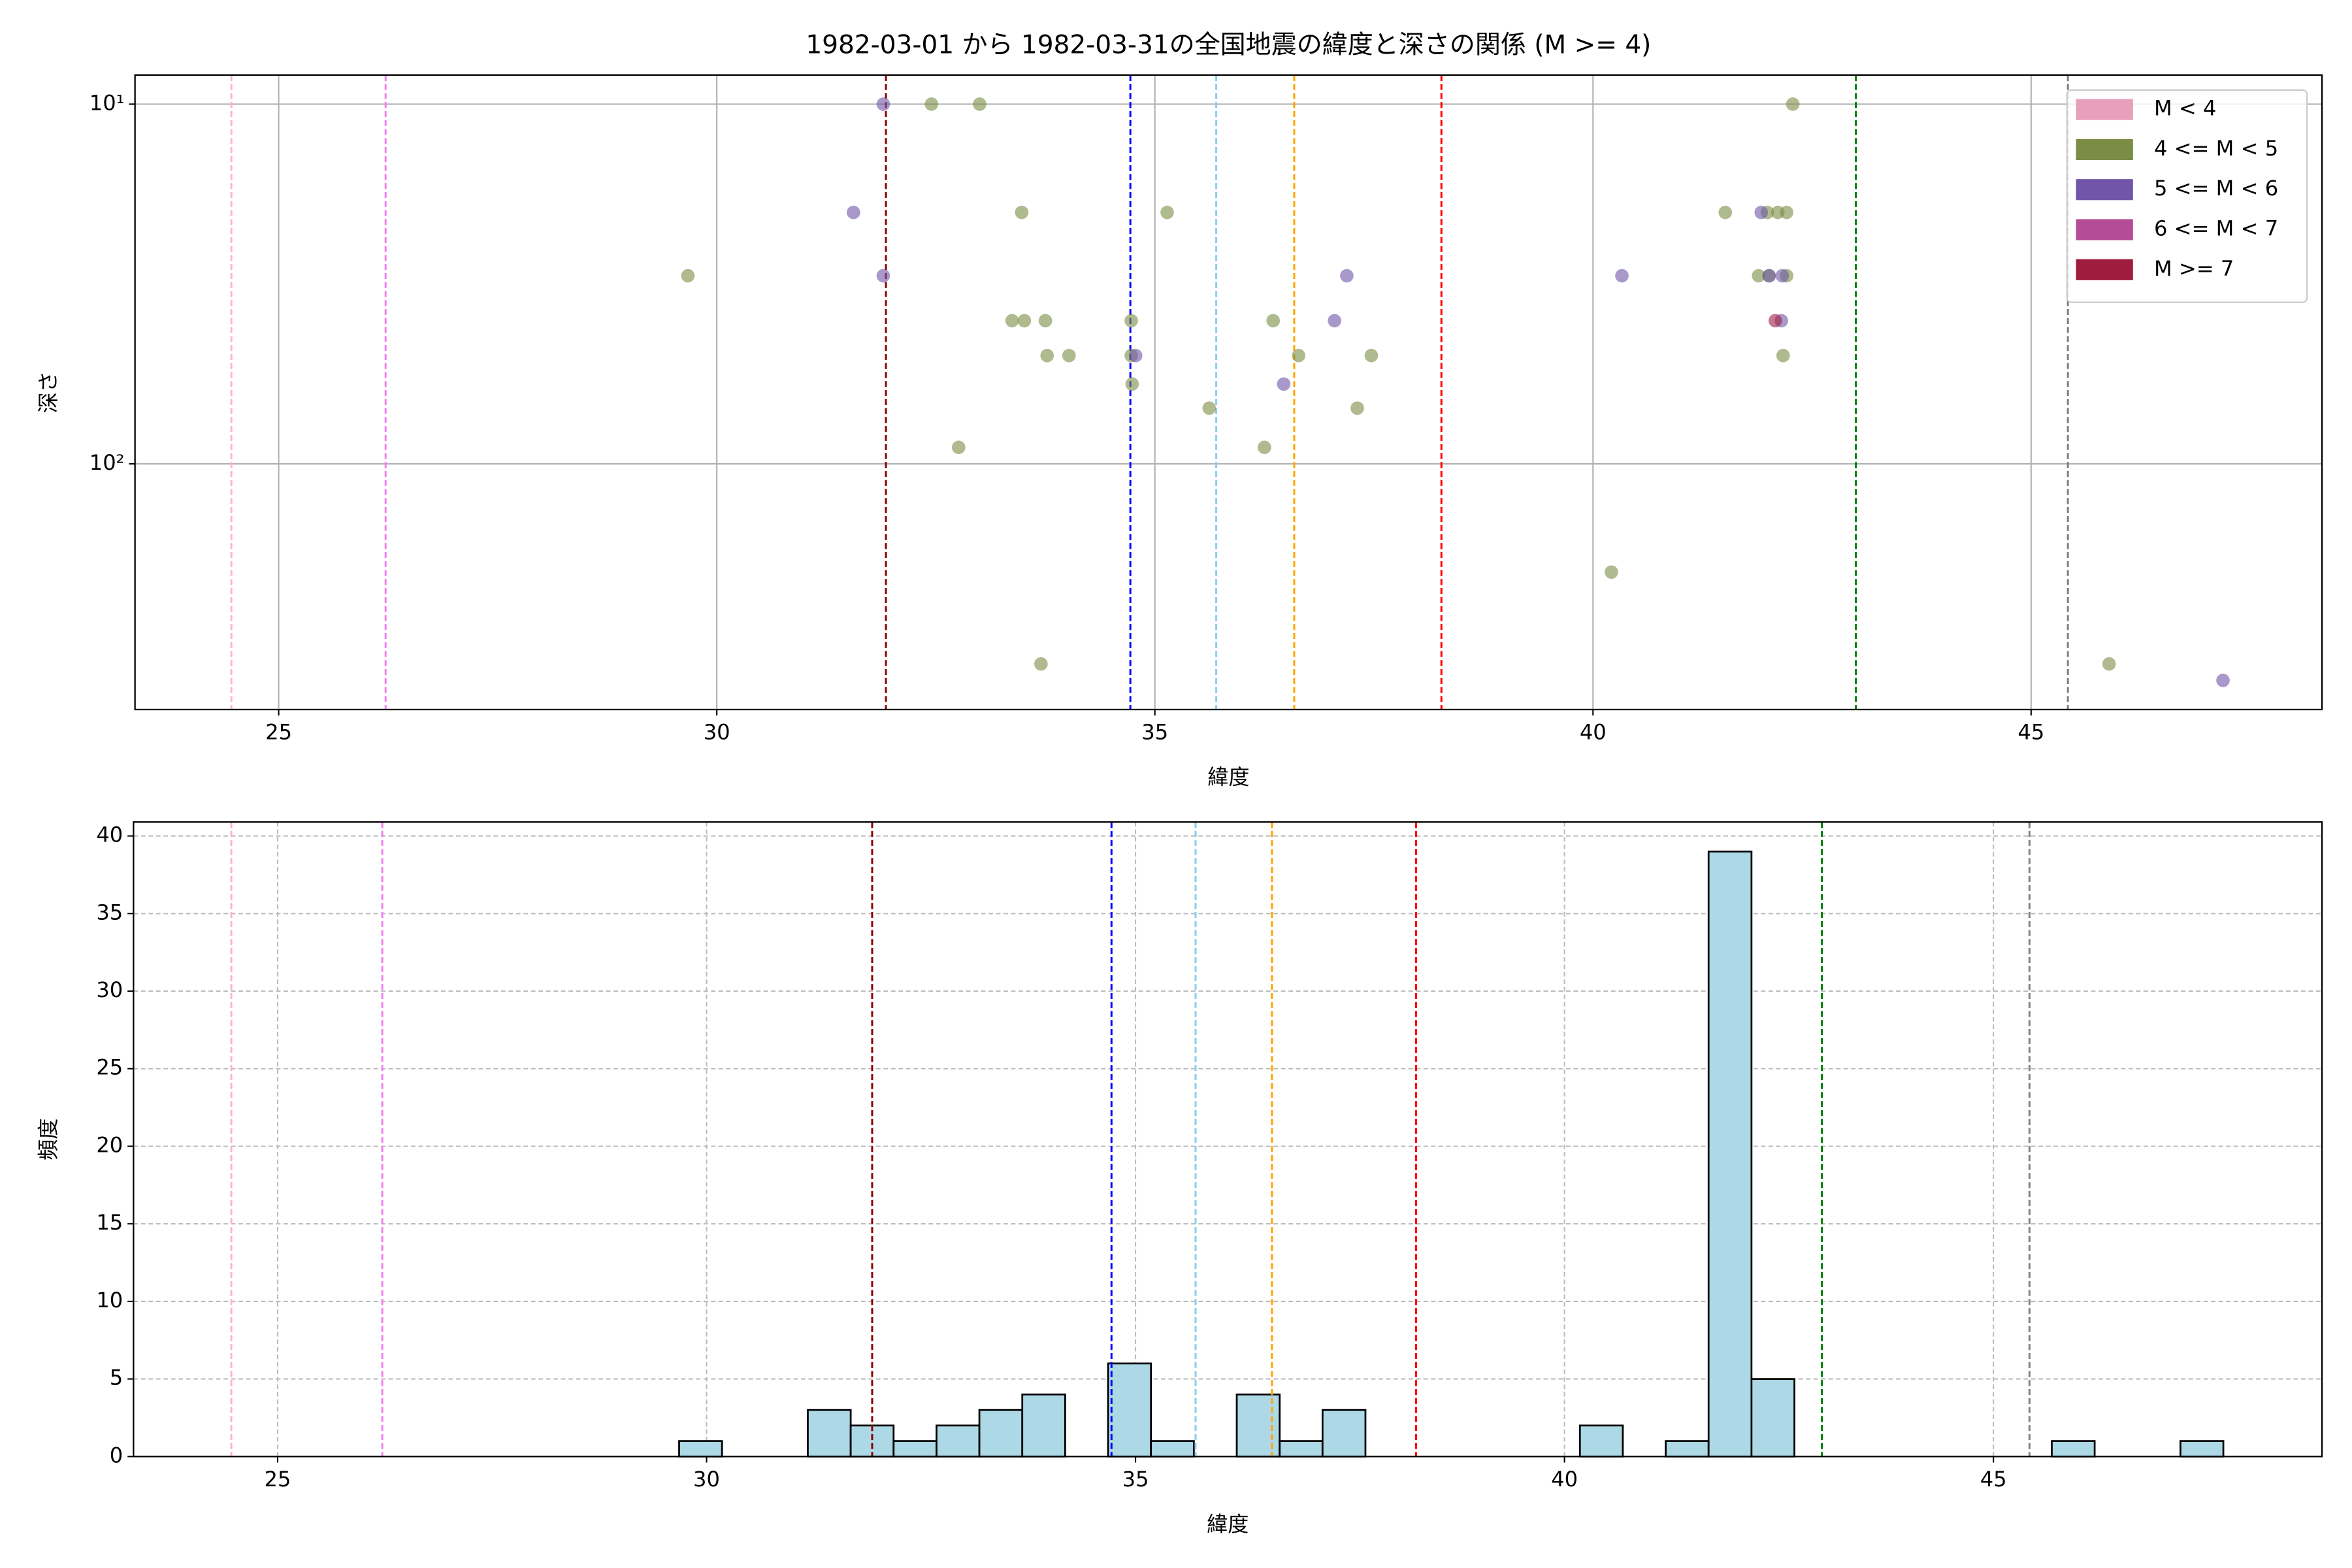  I want to click on y-tick-label: 10¹, so click(107, 102).